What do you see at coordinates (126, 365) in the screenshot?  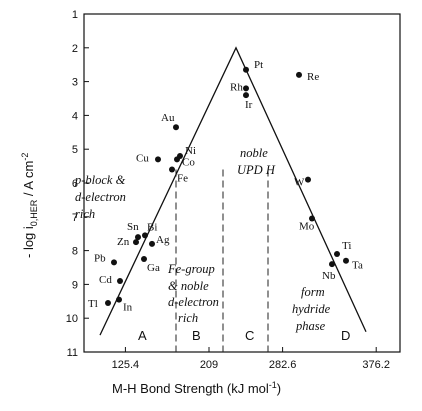 I see `x-tick-label-0: 125.4` at bounding box center [126, 365].